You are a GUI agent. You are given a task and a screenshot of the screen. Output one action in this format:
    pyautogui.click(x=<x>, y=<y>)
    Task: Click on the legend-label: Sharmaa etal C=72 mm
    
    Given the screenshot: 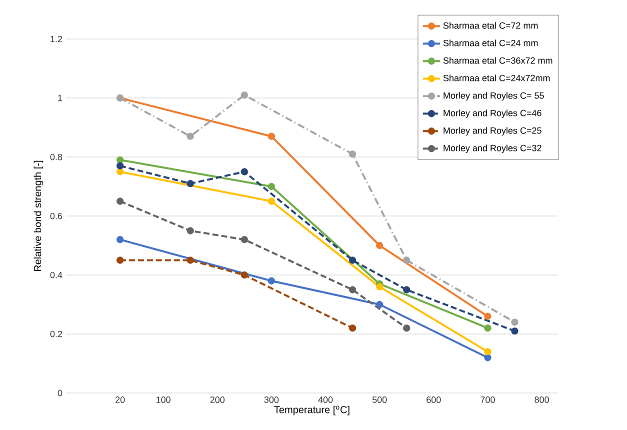 What is the action you would take?
    pyautogui.click(x=490, y=25)
    